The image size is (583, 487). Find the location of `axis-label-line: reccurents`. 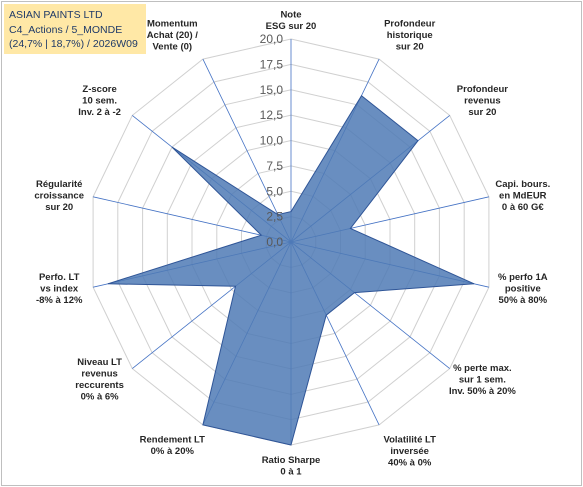

axis-label-line: reccurents is located at coordinates (99, 385).